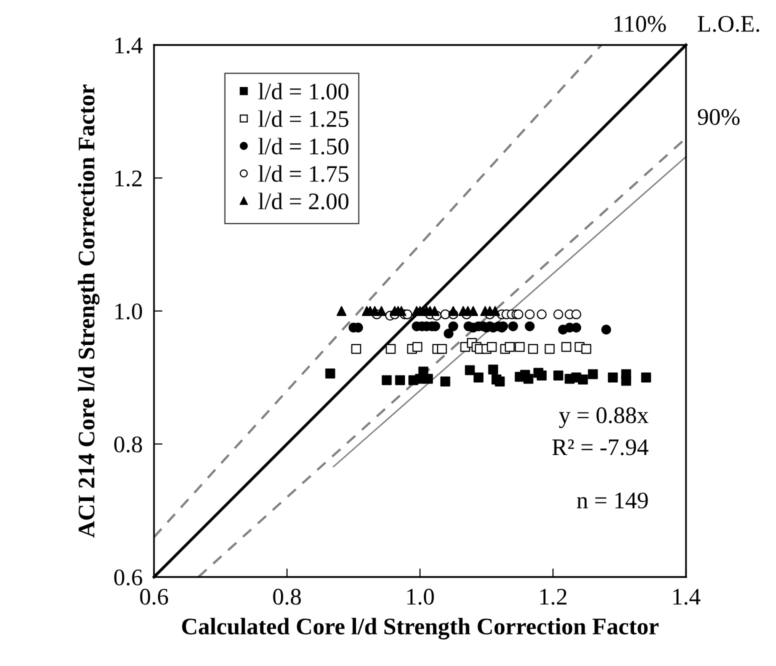 This screenshot has height=666, width=776. I want to click on x-tick-label: 0.6, so click(154, 596).